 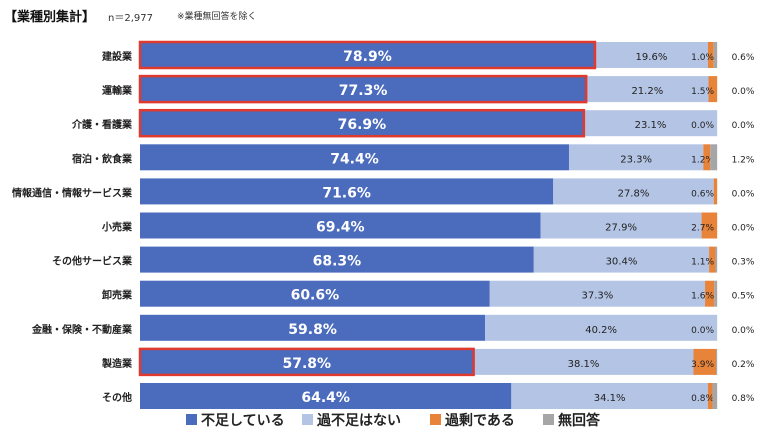 What do you see at coordinates (117, 227) in the screenshot?
I see `category-label: 小売業` at bounding box center [117, 227].